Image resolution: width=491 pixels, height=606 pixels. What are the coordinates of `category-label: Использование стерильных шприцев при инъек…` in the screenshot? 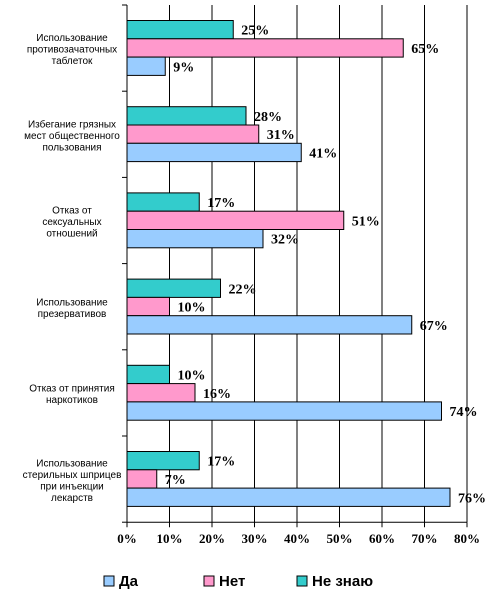 It's located at (72, 481).